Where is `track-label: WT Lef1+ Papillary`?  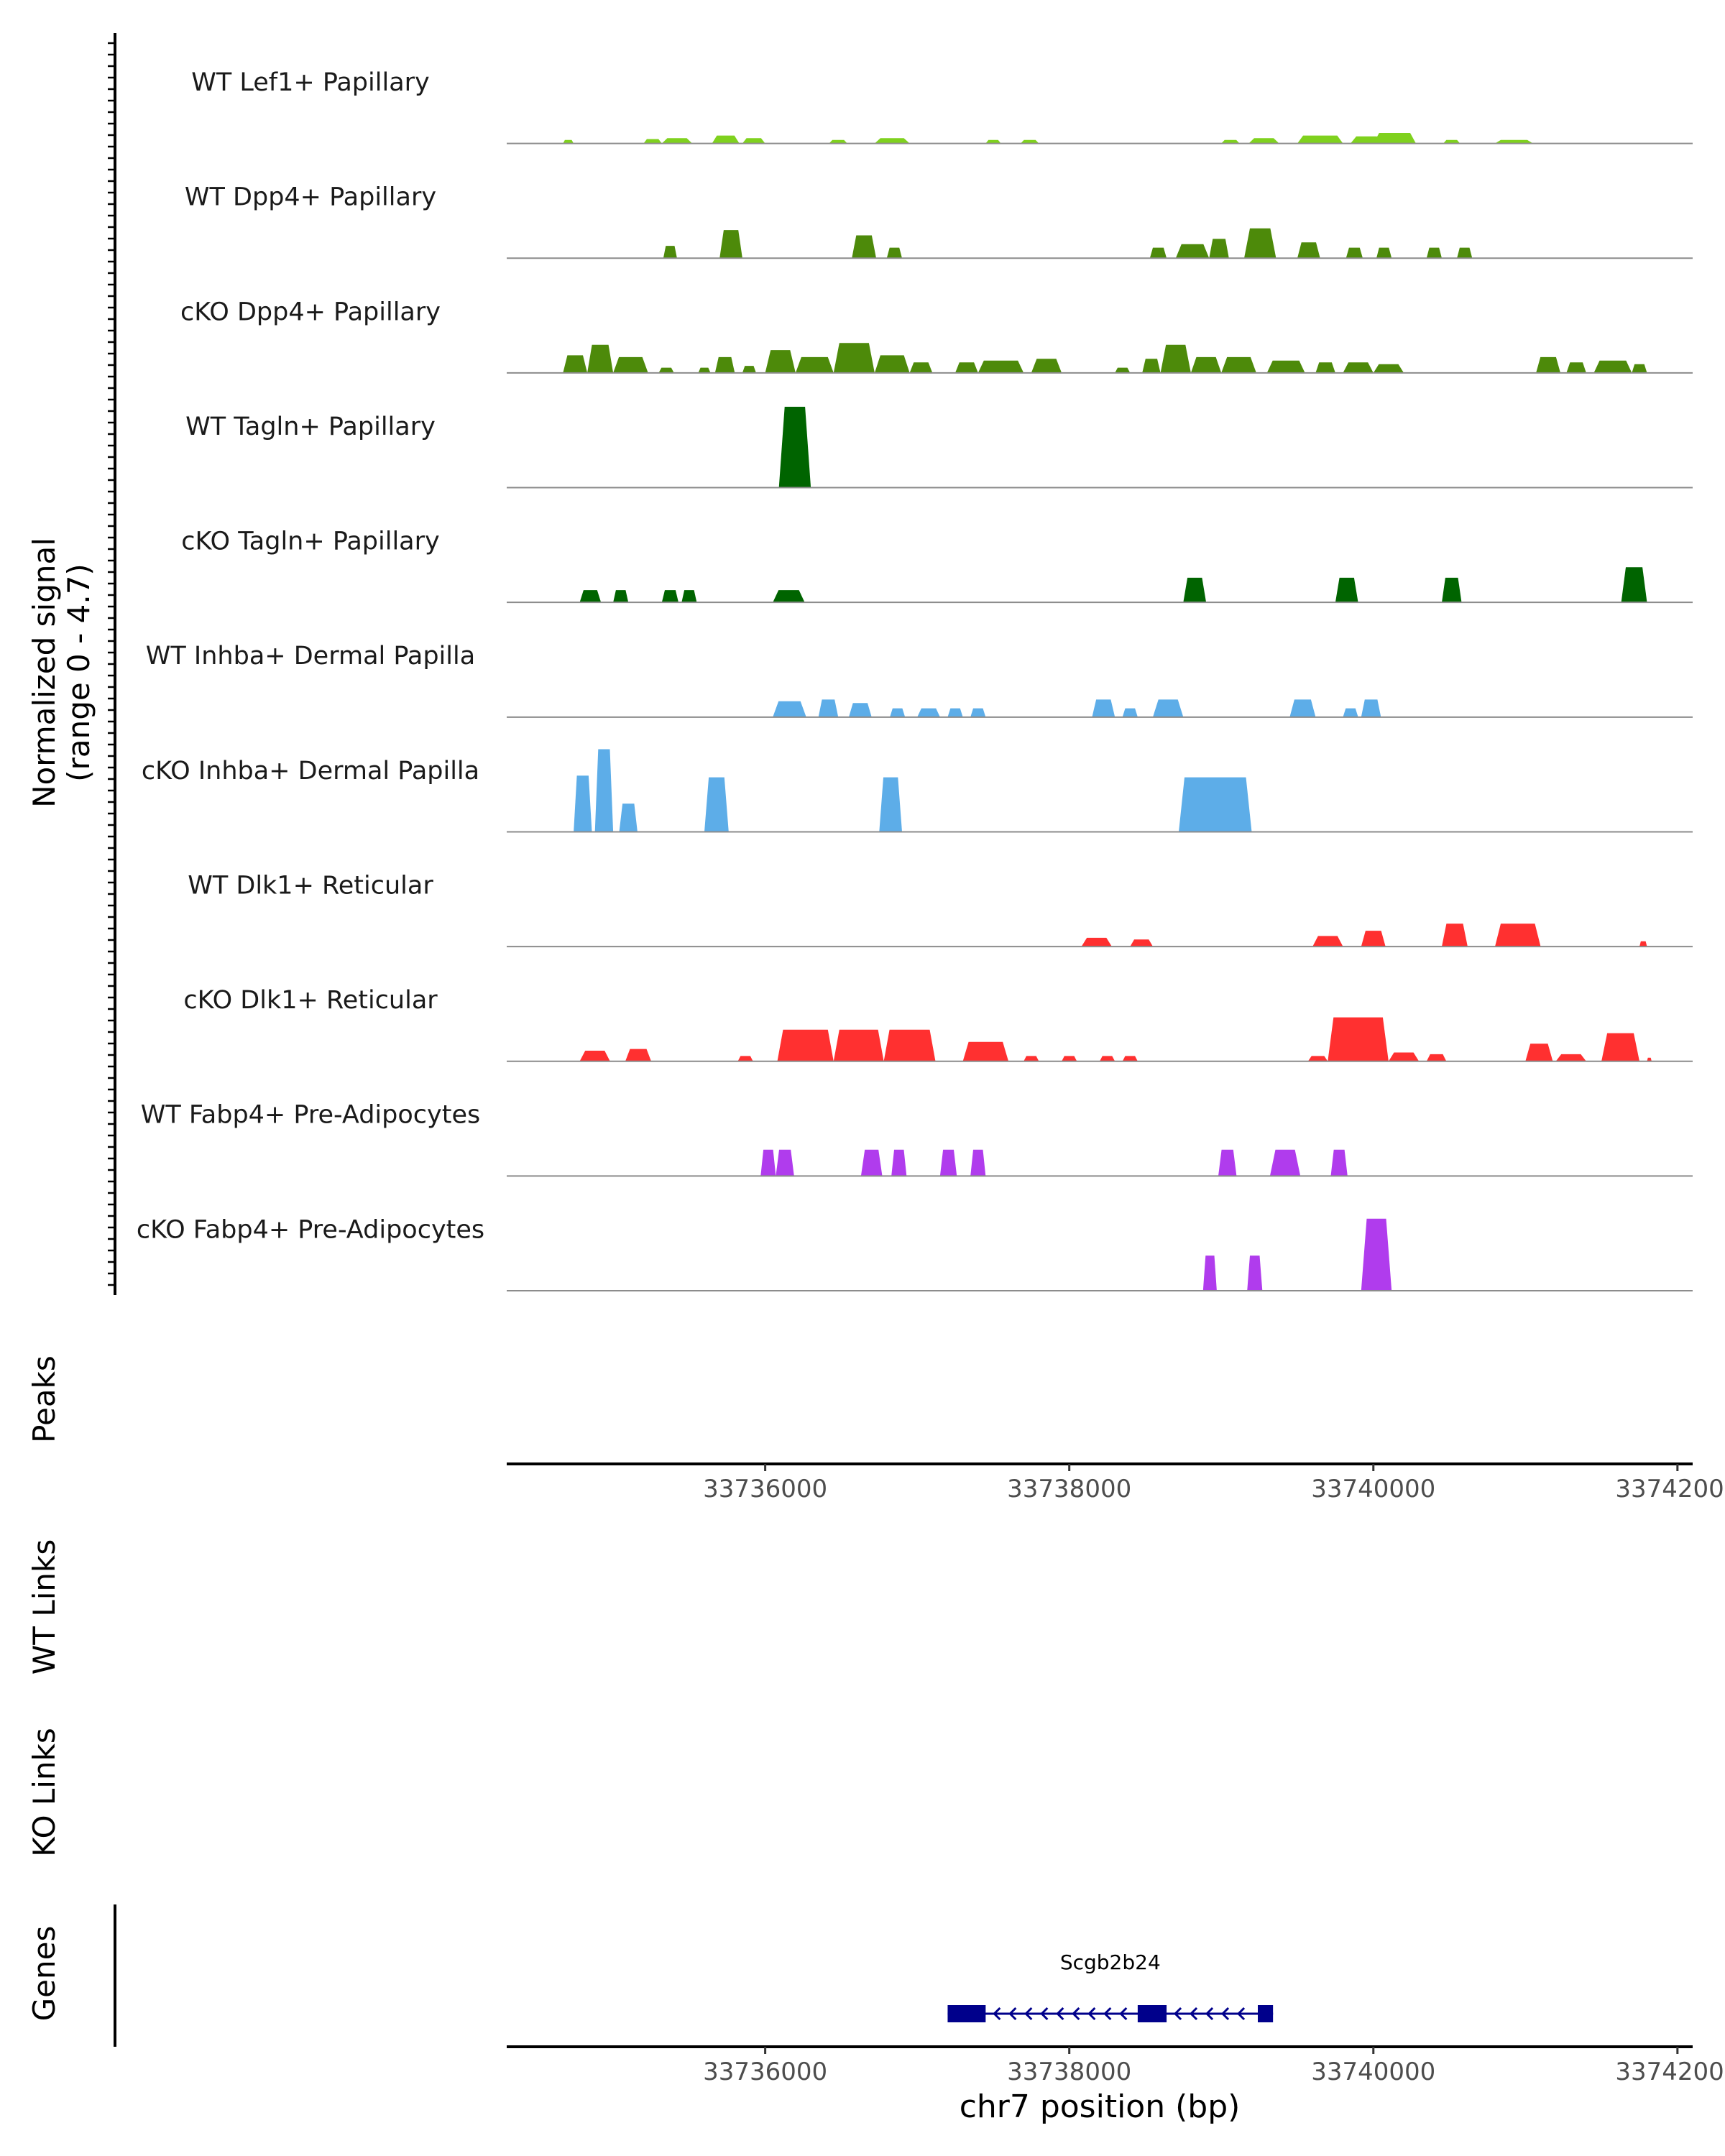
track-label: WT Lef1+ Papillary is located at coordinates (310, 82).